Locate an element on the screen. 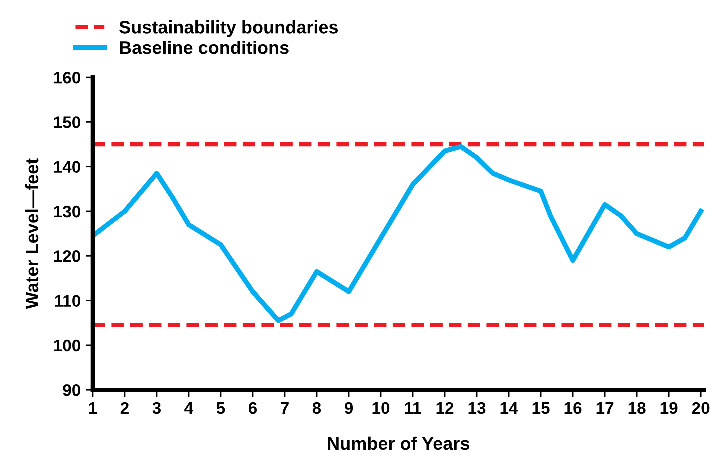 This screenshot has height=470, width=715. x-tick-label: 19 is located at coordinates (669, 408).